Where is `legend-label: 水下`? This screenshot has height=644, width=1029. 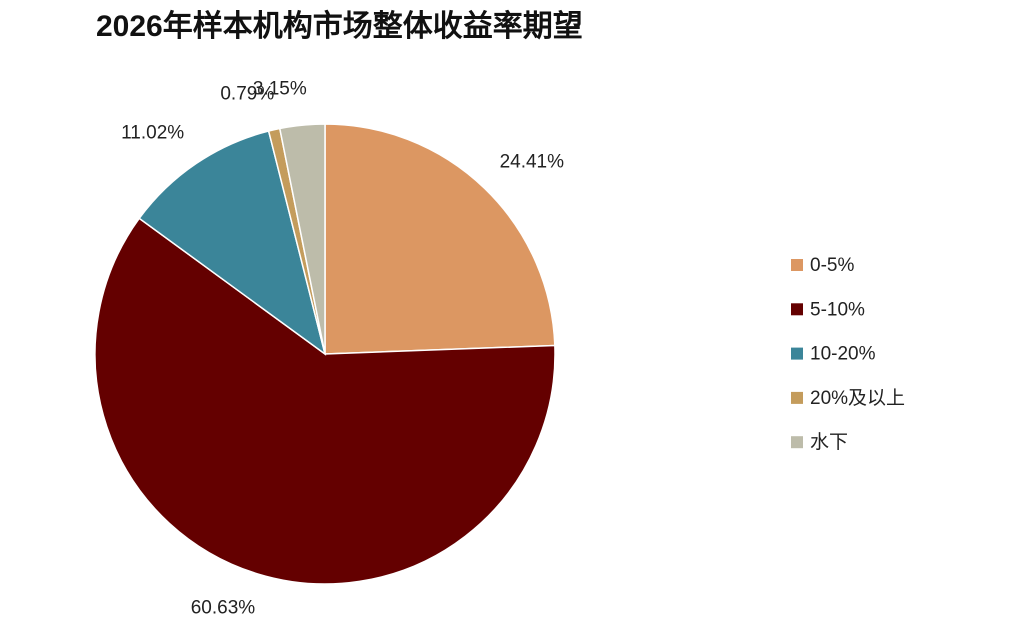 legend-label: 水下 is located at coordinates (829, 442).